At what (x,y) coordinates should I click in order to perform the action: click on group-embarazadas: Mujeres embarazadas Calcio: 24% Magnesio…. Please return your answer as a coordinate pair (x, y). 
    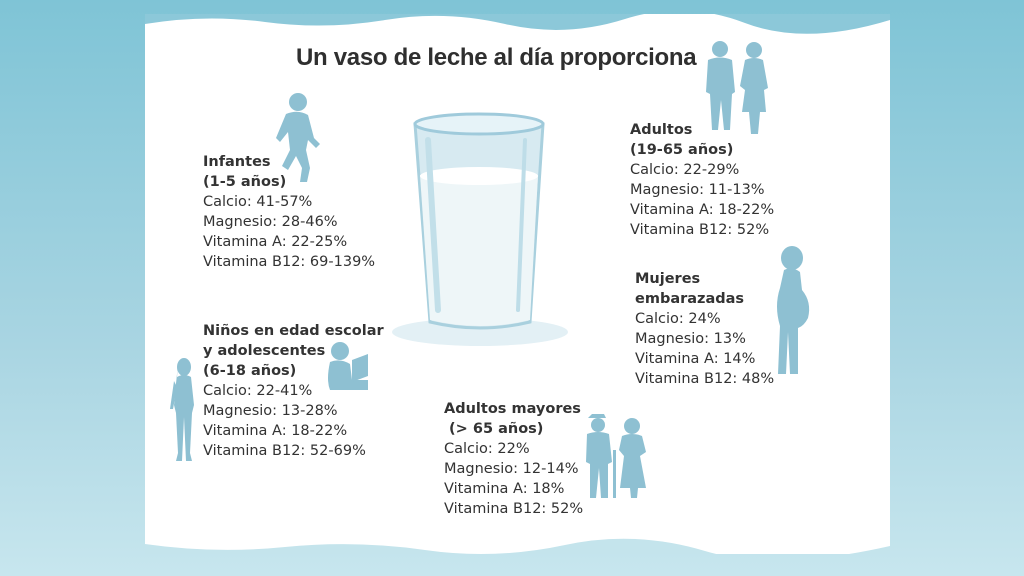
    Looking at the image, I should click on (704, 329).